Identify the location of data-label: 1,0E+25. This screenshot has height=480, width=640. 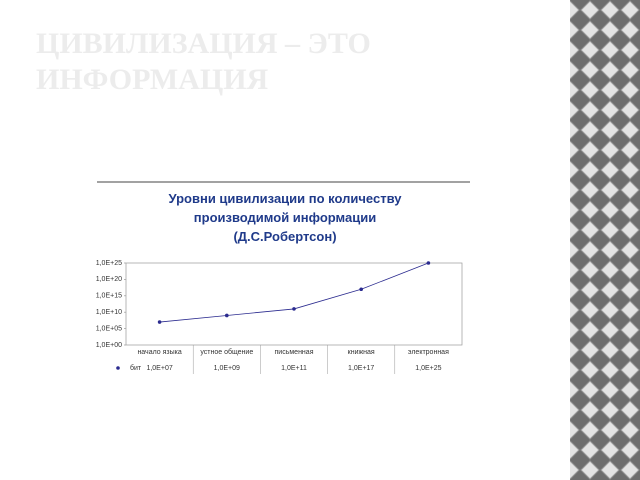
(428, 368).